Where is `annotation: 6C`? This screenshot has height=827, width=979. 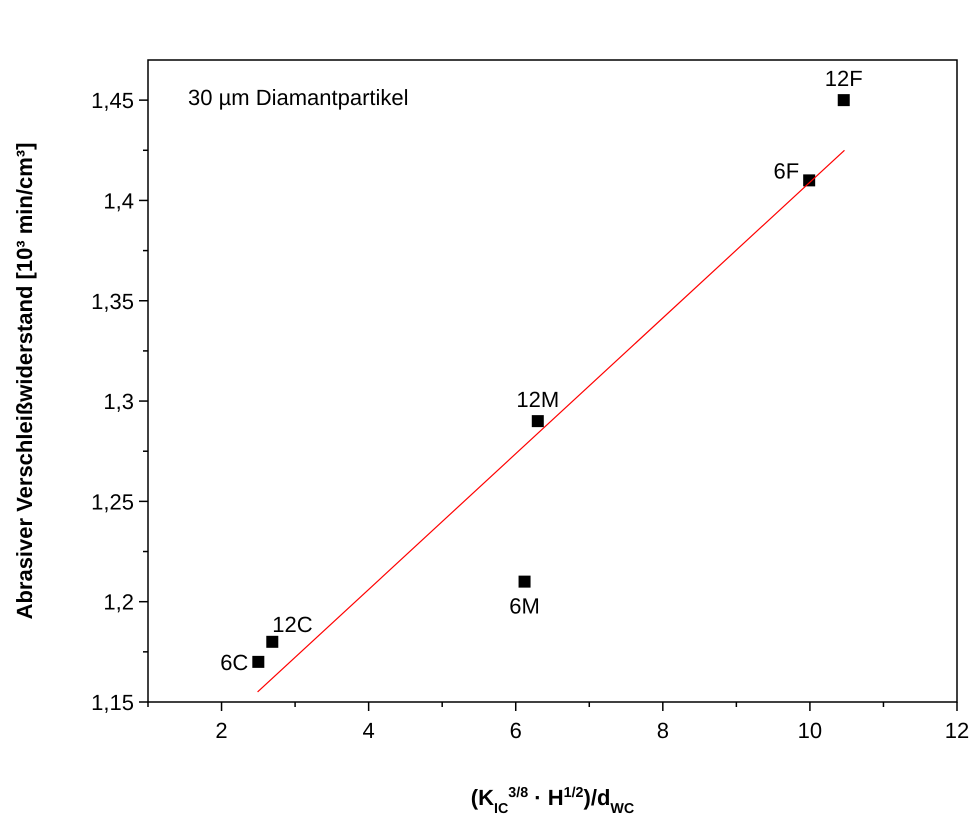 annotation: 6C is located at coordinates (234, 662).